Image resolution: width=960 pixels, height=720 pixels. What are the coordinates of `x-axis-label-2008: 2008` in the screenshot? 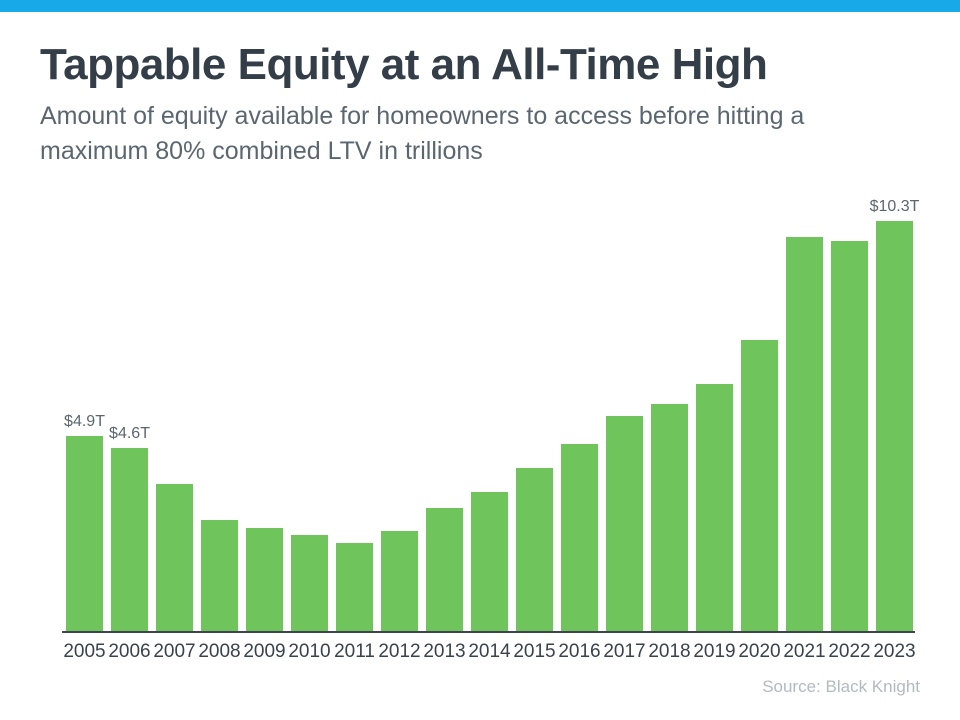 It's located at (219, 651).